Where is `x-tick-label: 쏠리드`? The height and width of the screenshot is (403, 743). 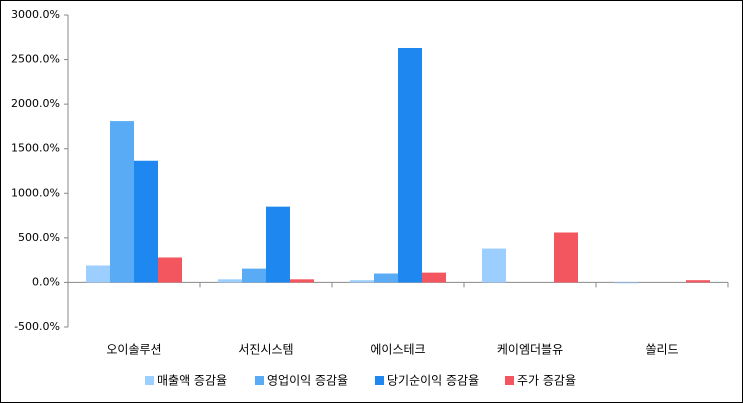 x-tick-label: 쏠리드 is located at coordinates (661, 350).